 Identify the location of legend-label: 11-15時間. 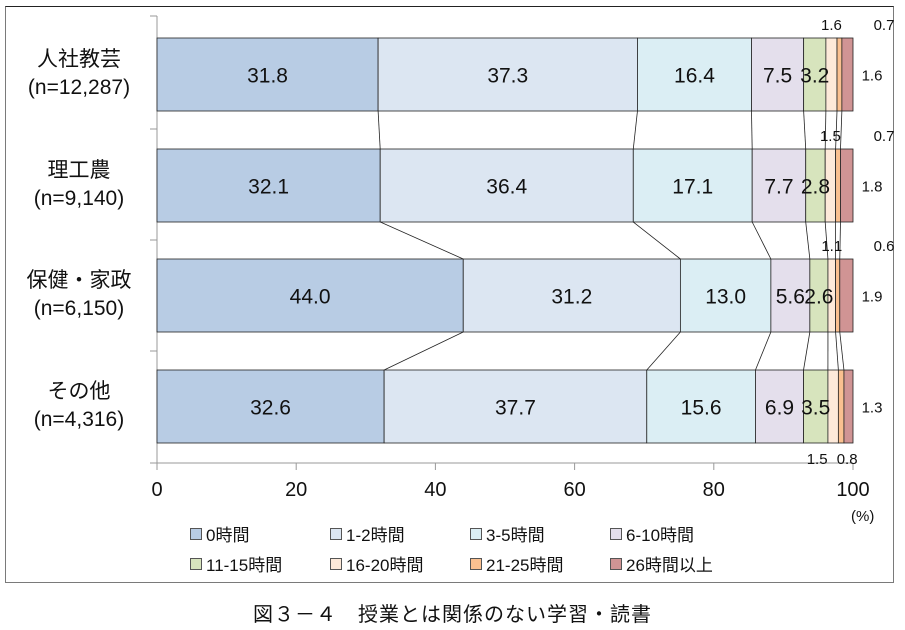
(244, 565).